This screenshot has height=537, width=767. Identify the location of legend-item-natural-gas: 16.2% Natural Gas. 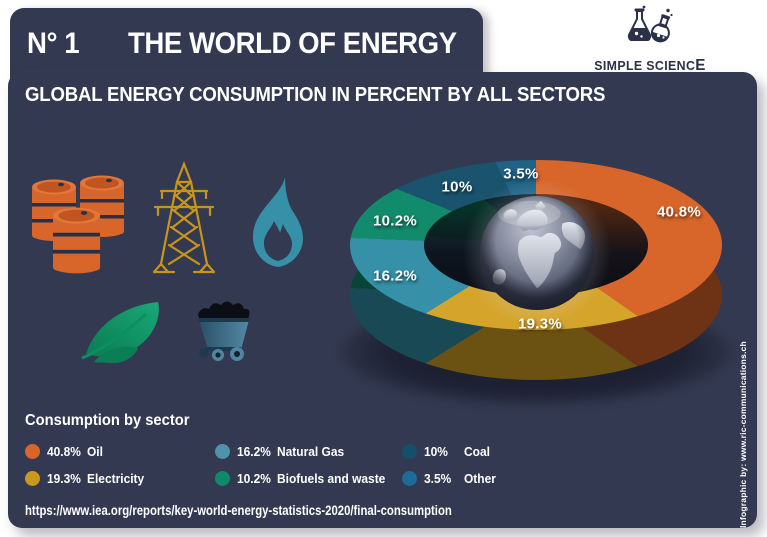
(305, 451).